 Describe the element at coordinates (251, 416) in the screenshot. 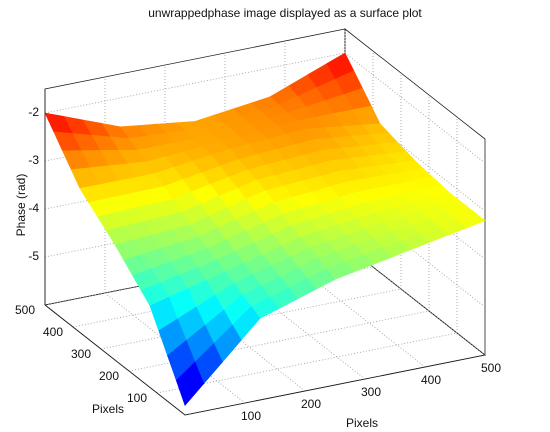

I see `x-tick-label: 100` at that location.